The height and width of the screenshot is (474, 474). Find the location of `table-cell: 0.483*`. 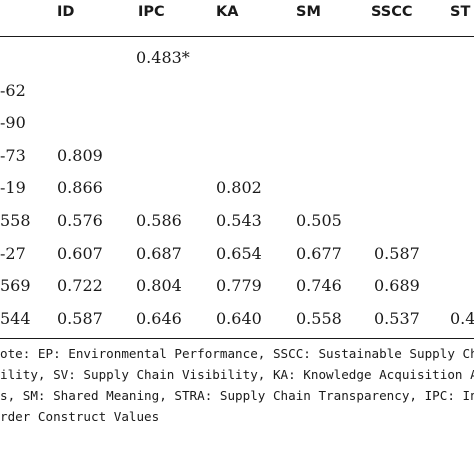

table-cell: 0.483* is located at coordinates (163, 57).